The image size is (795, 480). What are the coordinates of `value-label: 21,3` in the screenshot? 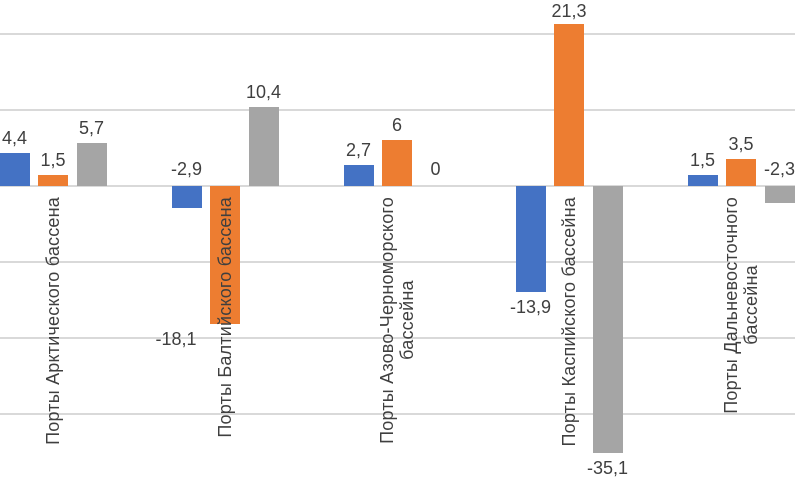 It's located at (569, 11).